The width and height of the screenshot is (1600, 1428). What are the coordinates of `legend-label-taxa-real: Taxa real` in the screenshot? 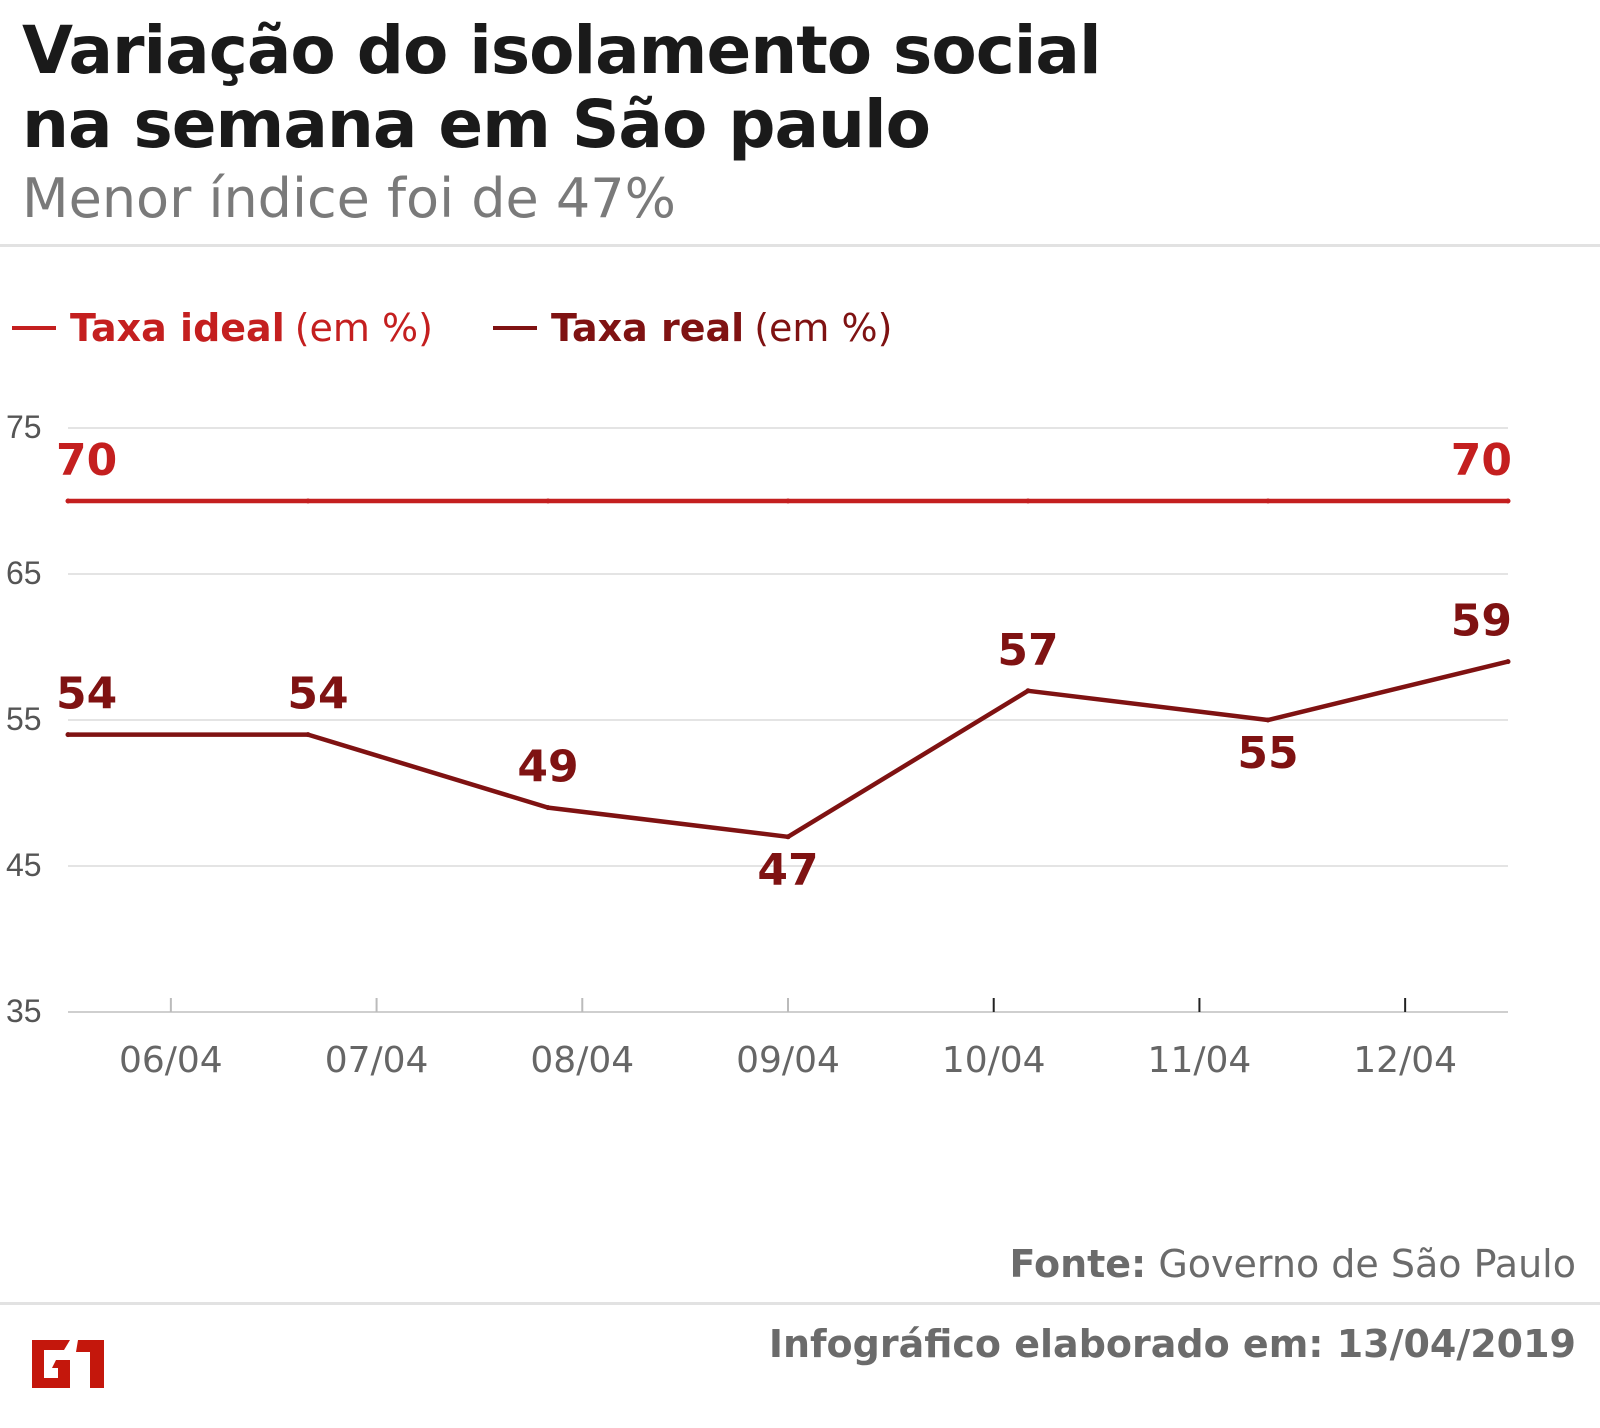 It's located at (647, 328).